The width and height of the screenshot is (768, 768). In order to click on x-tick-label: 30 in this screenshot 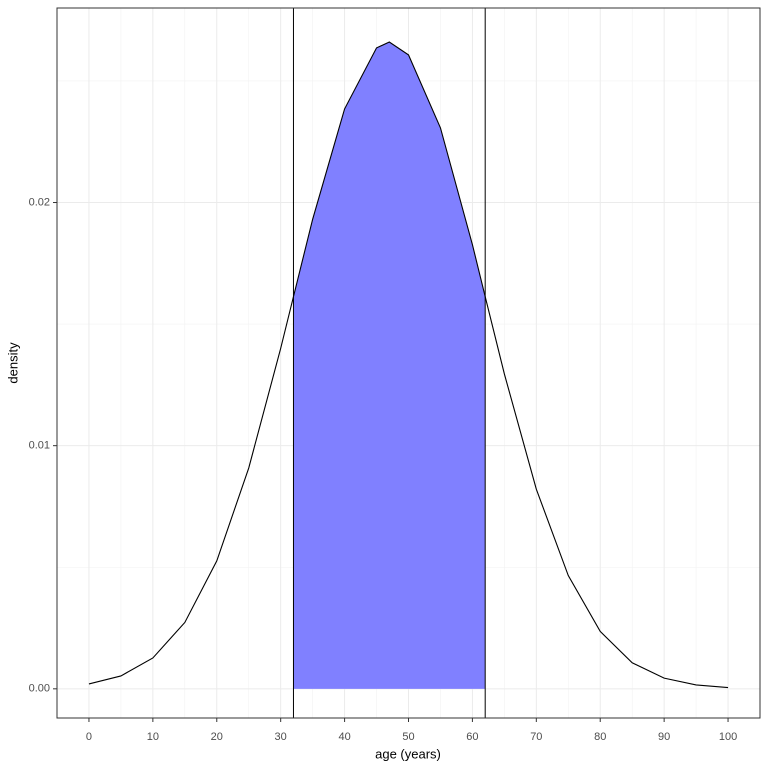, I will do `click(281, 737)`.